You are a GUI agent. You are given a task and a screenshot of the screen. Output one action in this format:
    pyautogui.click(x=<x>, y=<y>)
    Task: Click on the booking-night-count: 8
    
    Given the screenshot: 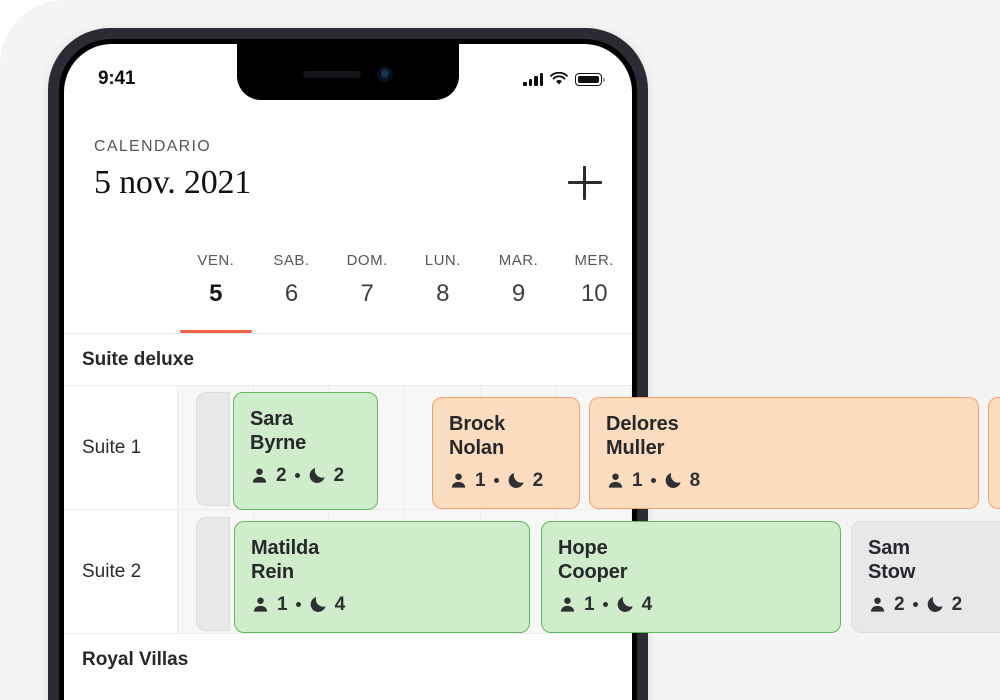 What is the action you would take?
    pyautogui.click(x=695, y=480)
    